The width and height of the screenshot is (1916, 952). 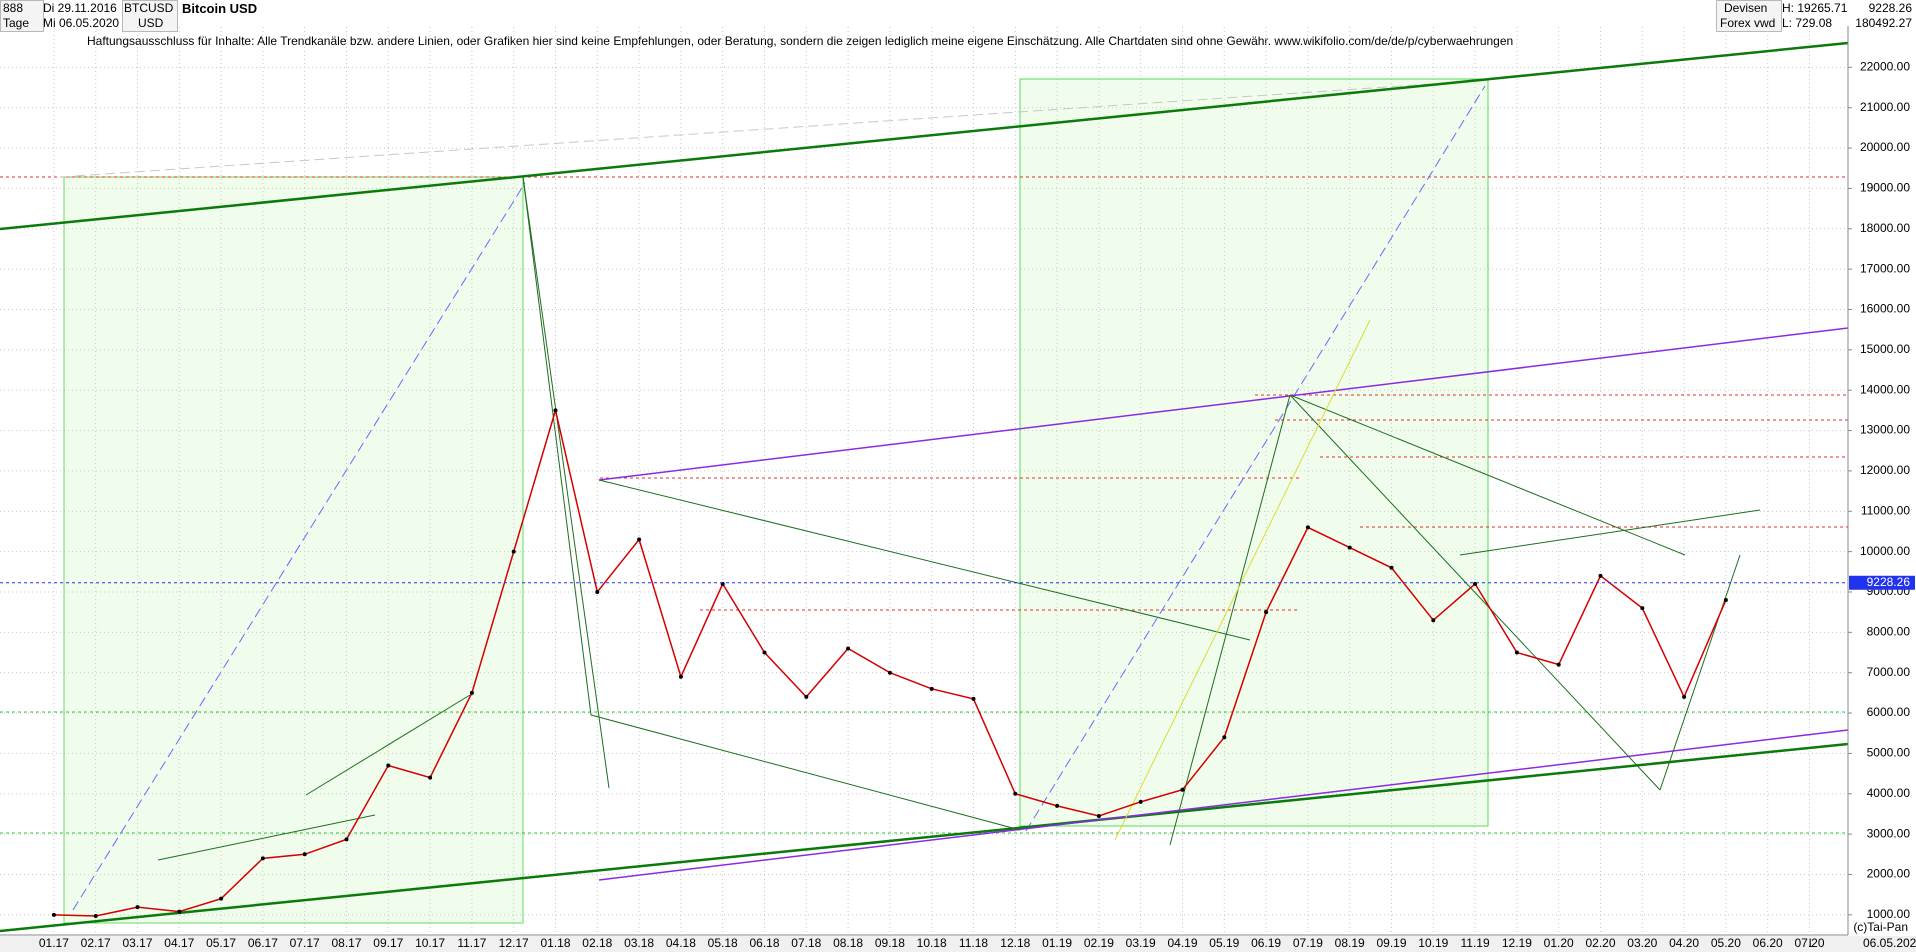 I want to click on x-tick-label: 08.18, so click(x=848, y=943).